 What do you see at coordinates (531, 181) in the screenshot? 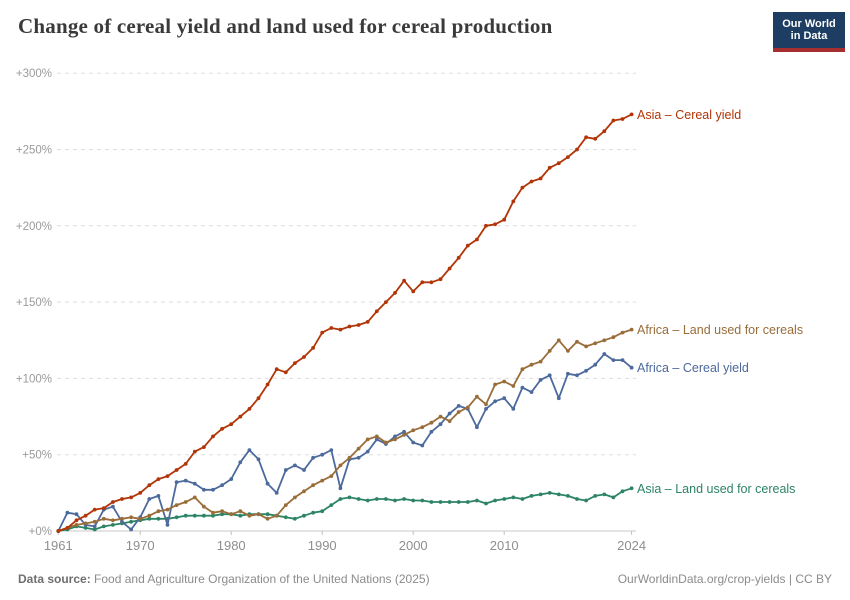
I see `series-point-asia-cereal-yield-2013` at bounding box center [531, 181].